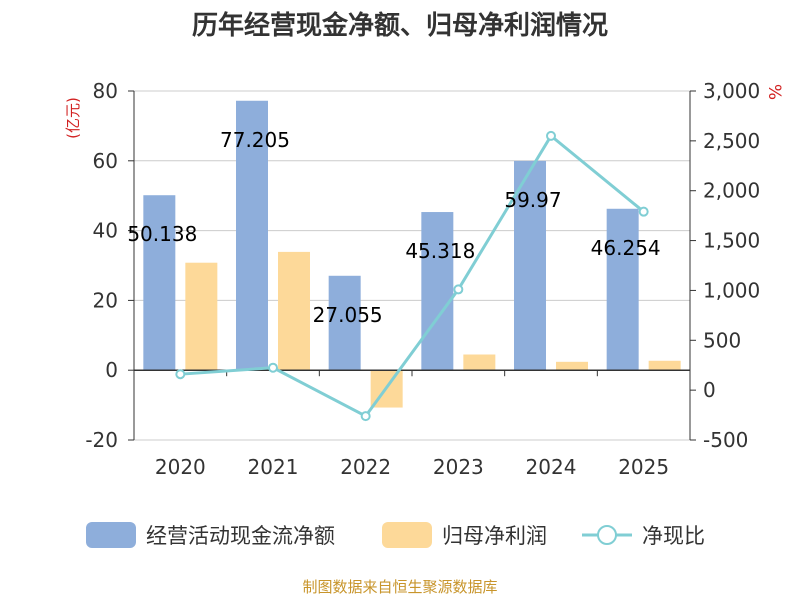 The image size is (800, 604). Describe the element at coordinates (162, 234) in the screenshot. I see `bar-value-label: 50.138` at that location.